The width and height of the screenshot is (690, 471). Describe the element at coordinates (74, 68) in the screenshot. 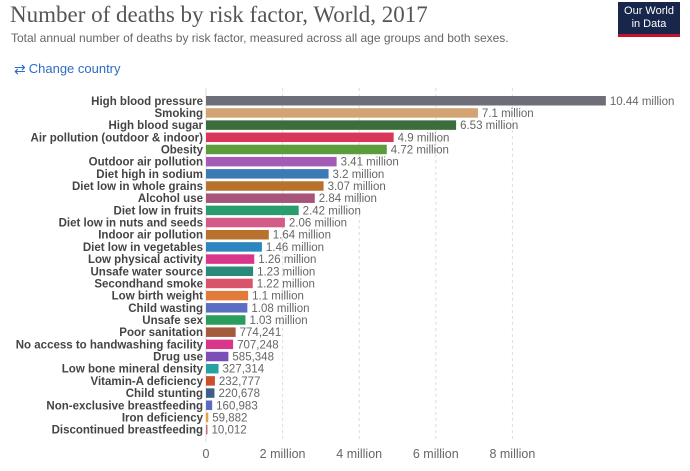

I see `change-country-label: Change country` at that location.